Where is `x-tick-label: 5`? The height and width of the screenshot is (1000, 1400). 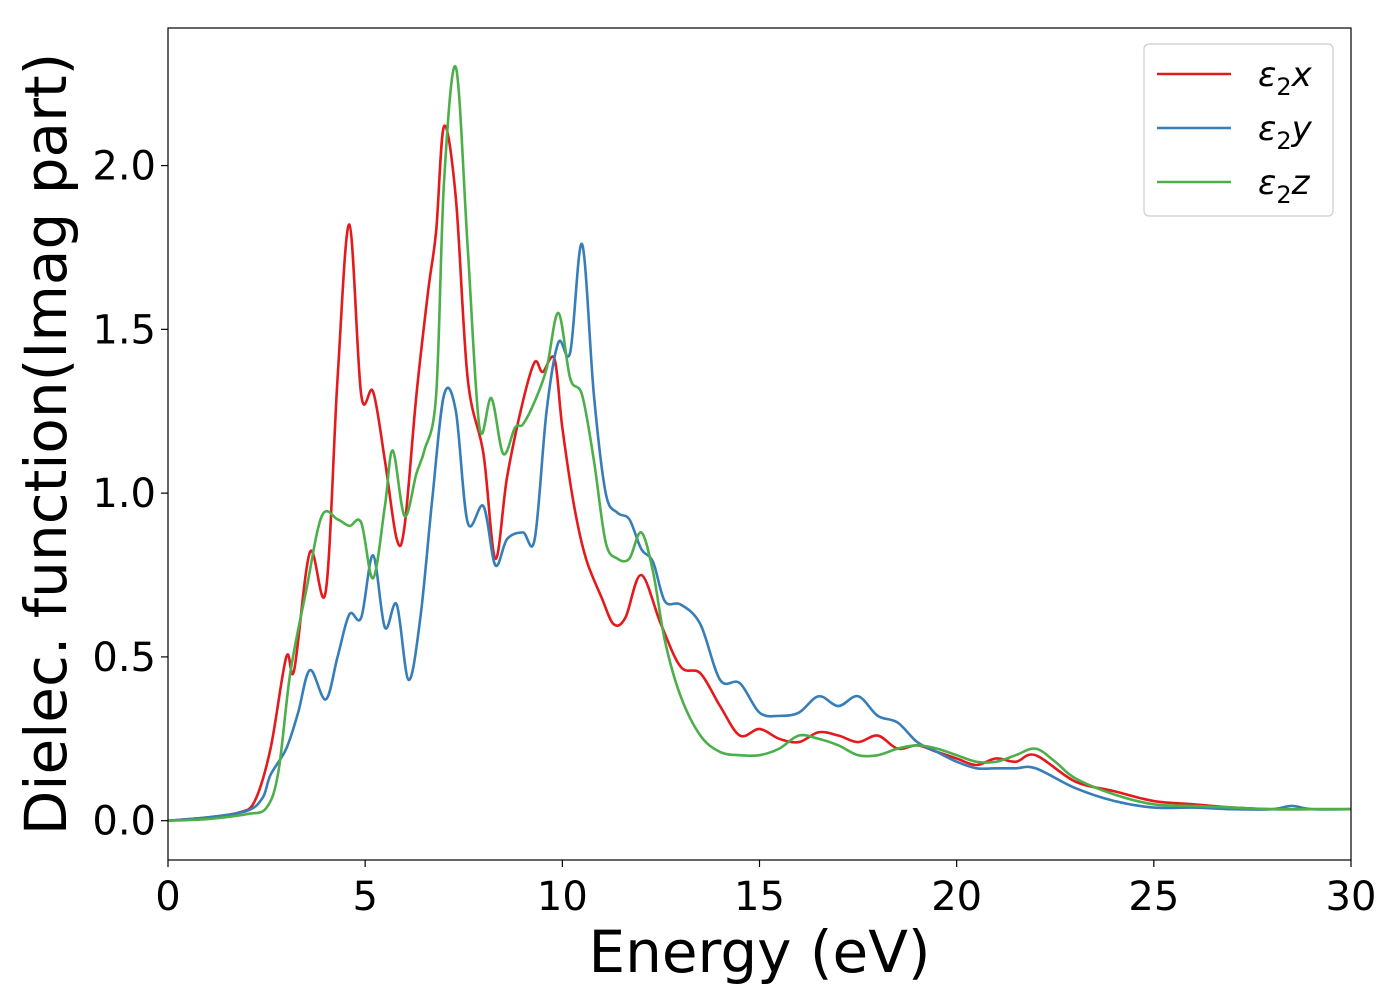 x-tick-label: 5 is located at coordinates (364, 897).